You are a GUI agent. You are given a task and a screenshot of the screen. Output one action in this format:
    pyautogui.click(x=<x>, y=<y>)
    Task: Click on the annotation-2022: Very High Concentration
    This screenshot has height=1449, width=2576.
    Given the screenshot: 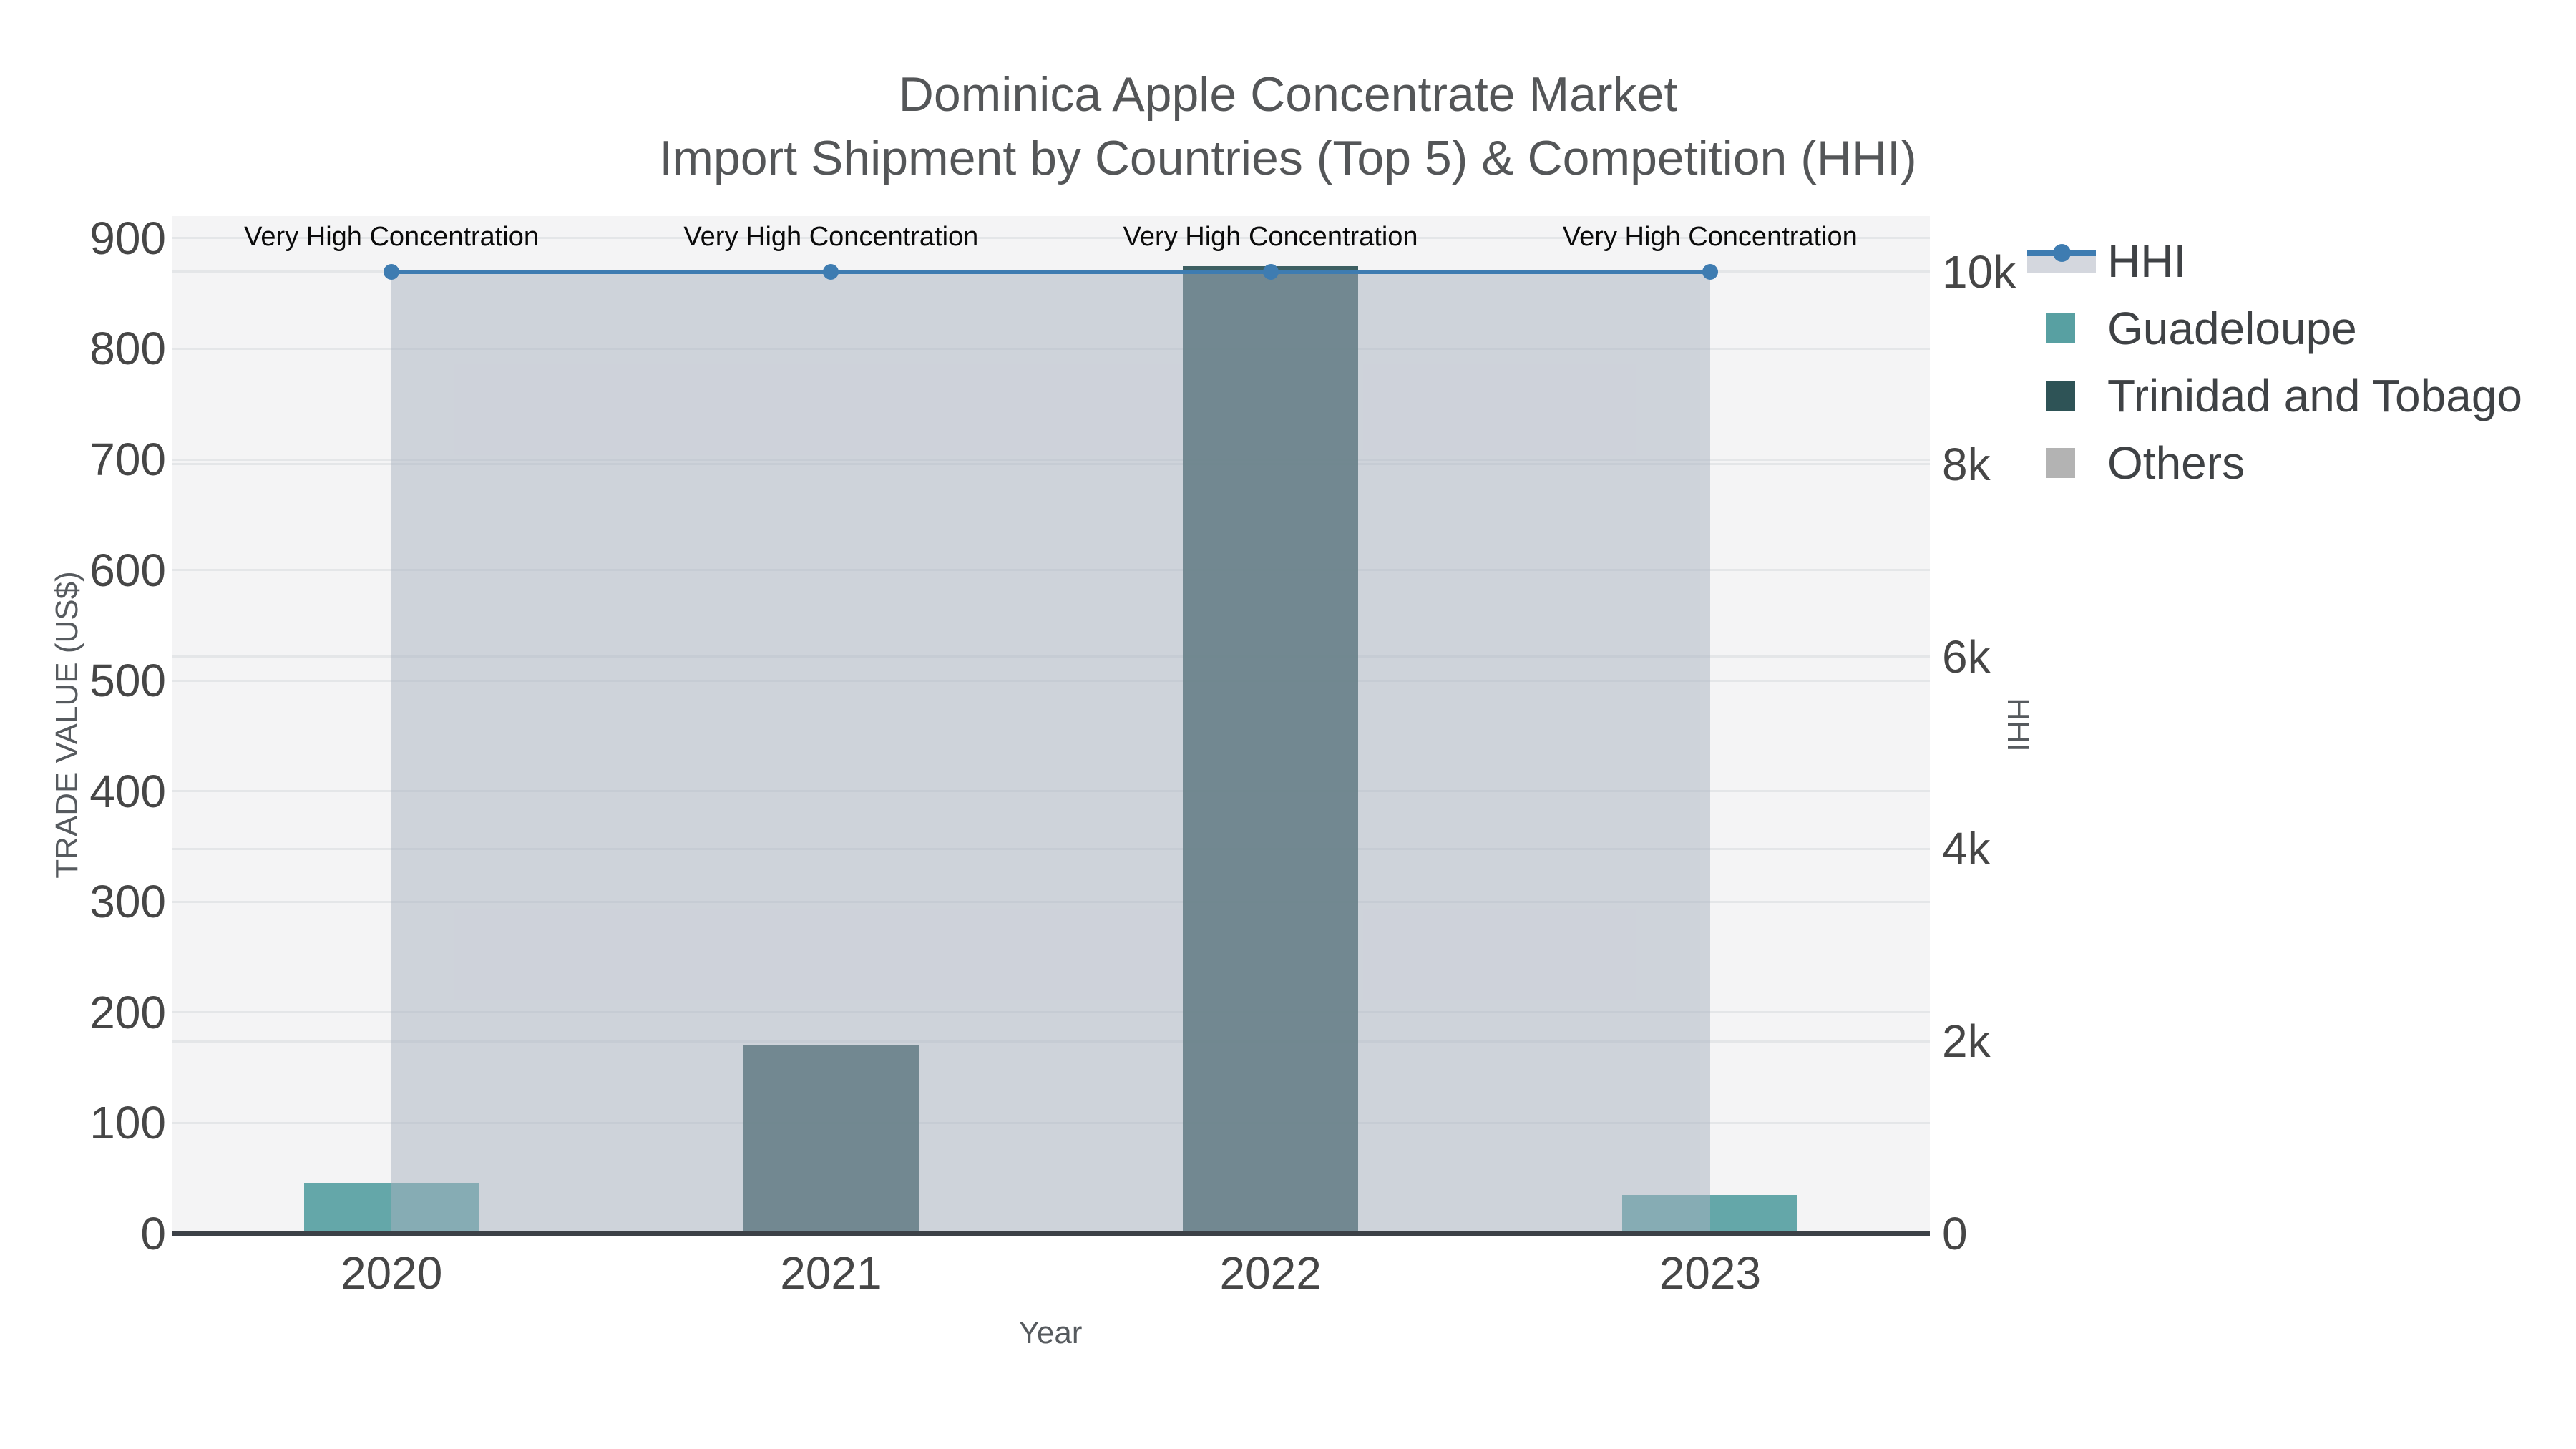 What is the action you would take?
    pyautogui.click(x=1270, y=237)
    